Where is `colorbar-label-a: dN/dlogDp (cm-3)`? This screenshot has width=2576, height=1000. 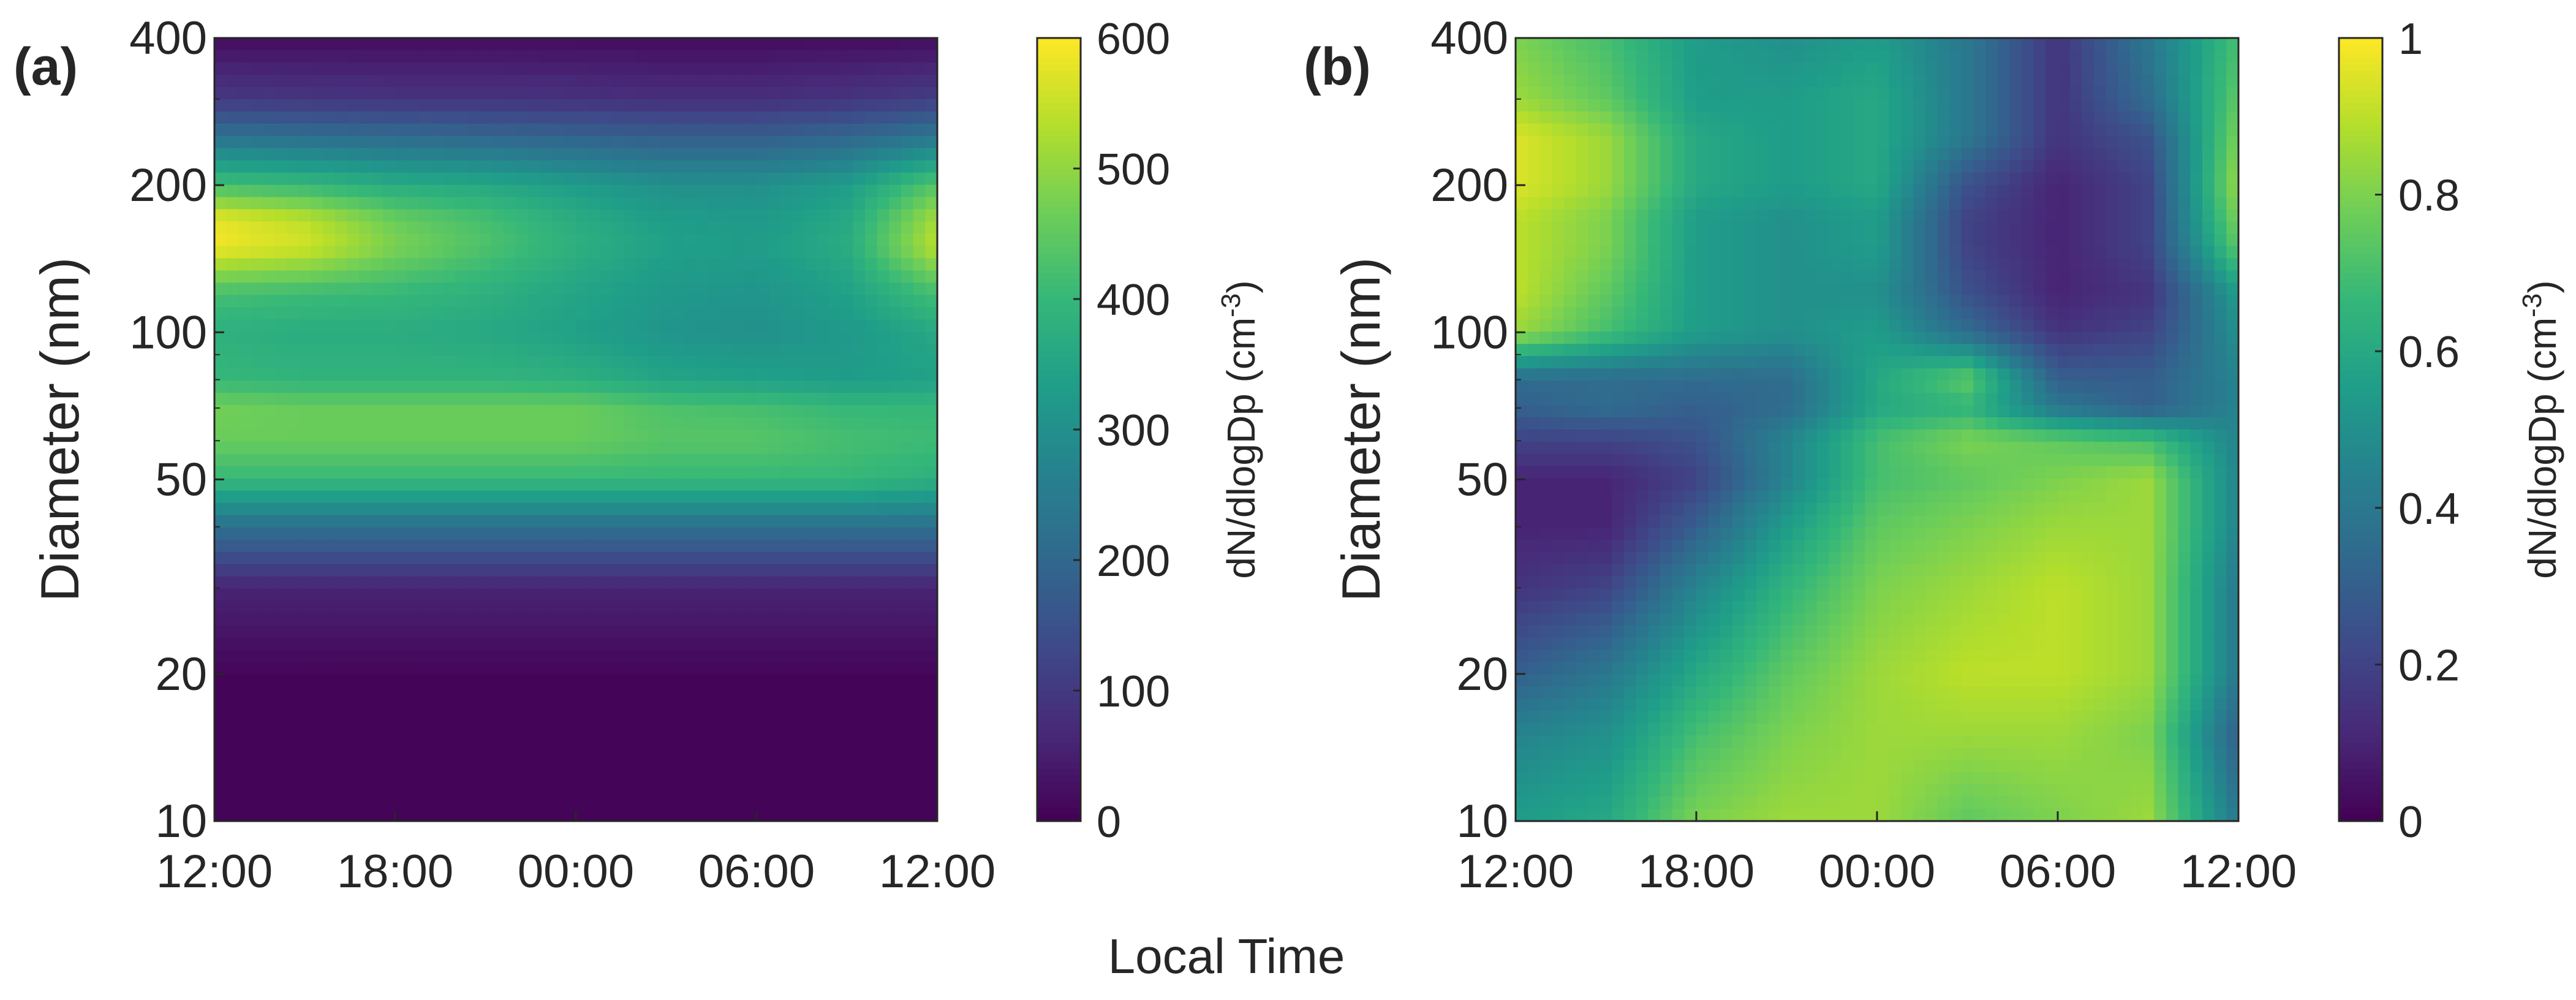
colorbar-label-a: dN/dlogDp (cm-3) is located at coordinates (1239, 429).